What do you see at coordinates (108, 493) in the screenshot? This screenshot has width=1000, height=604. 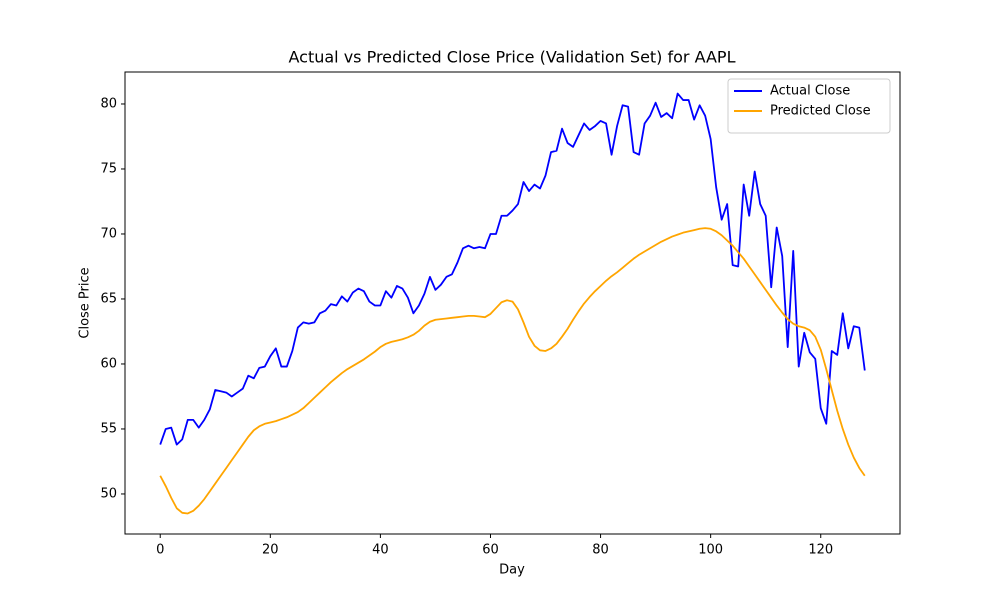 I see `y-tick-label: 50` at bounding box center [108, 493].